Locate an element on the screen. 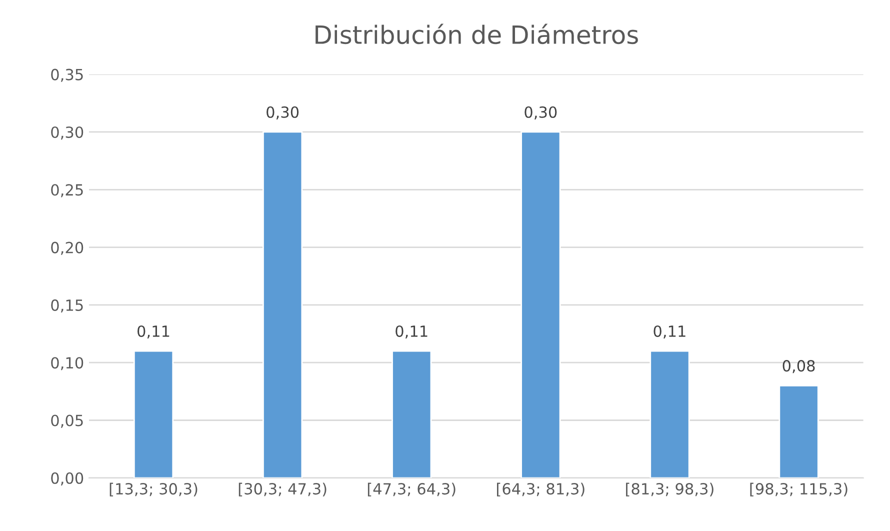 The image size is (890, 531). y-tick-label: 0,30 is located at coordinates (67, 133).